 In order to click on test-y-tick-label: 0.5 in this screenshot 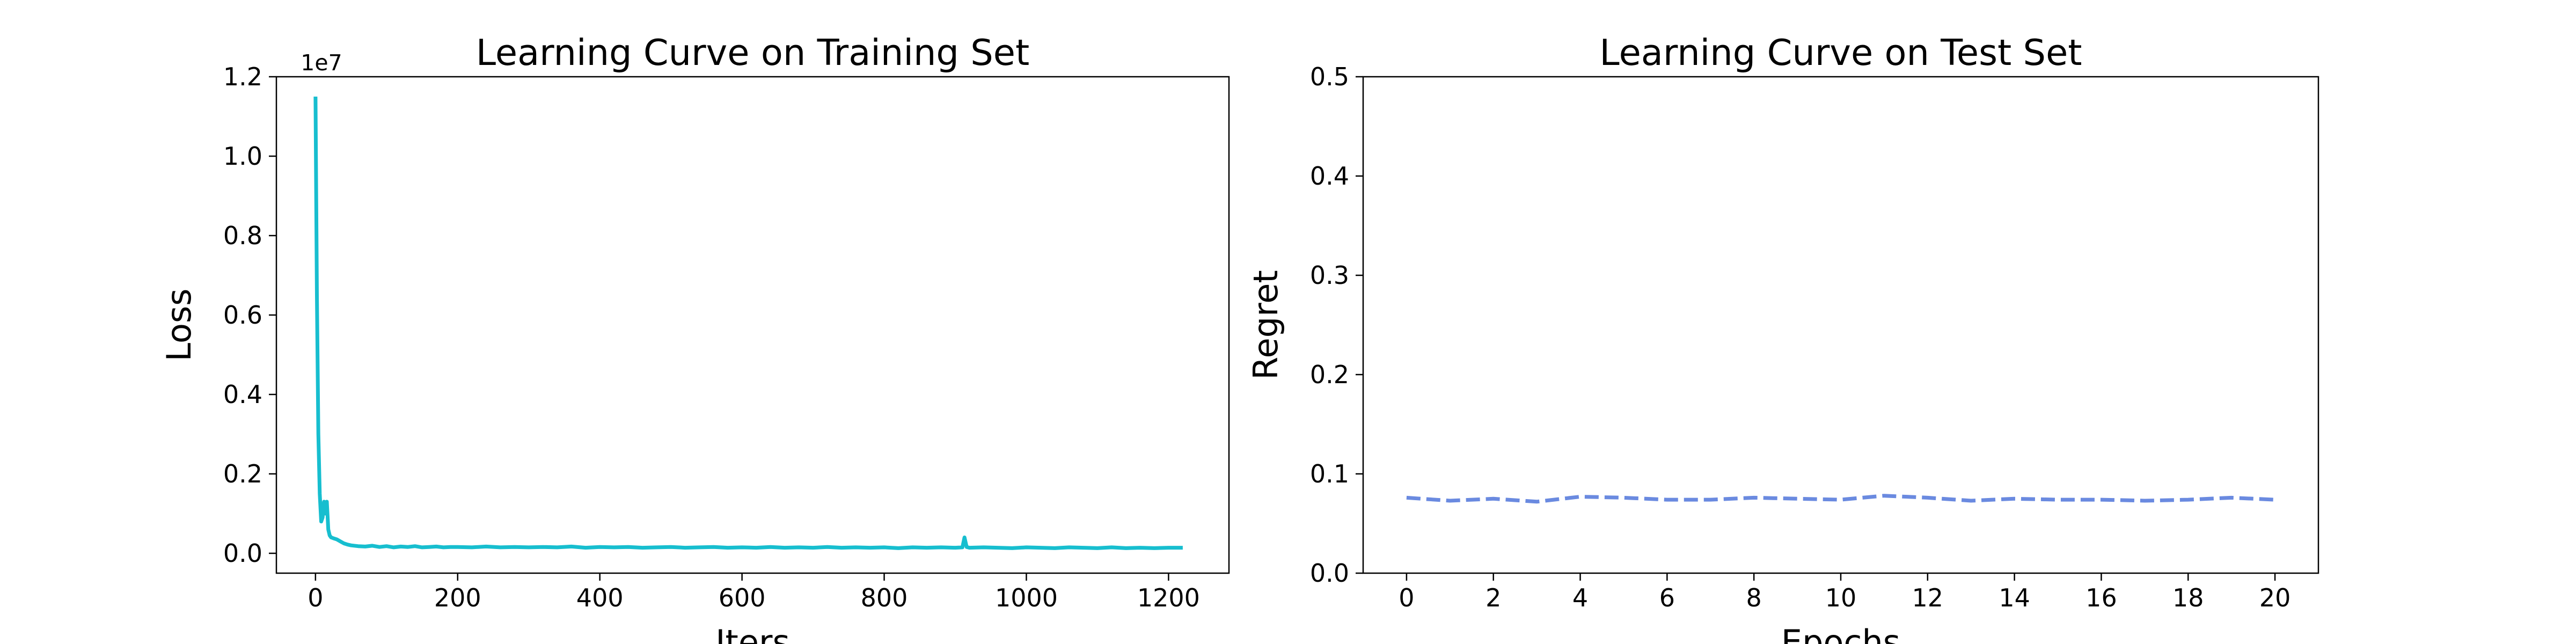, I will do `click(1329, 76)`.